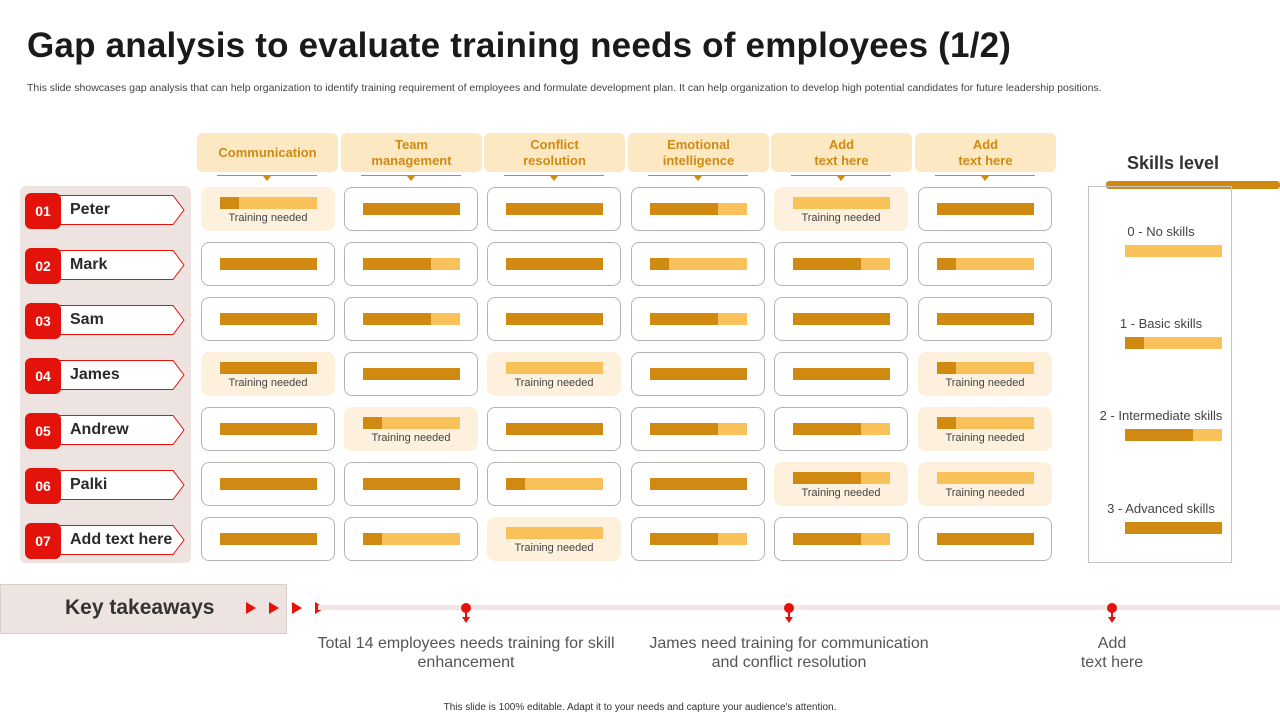 The image size is (1280, 720). What do you see at coordinates (140, 607) in the screenshot?
I see `key-takeaways-title: Key takeaways` at bounding box center [140, 607].